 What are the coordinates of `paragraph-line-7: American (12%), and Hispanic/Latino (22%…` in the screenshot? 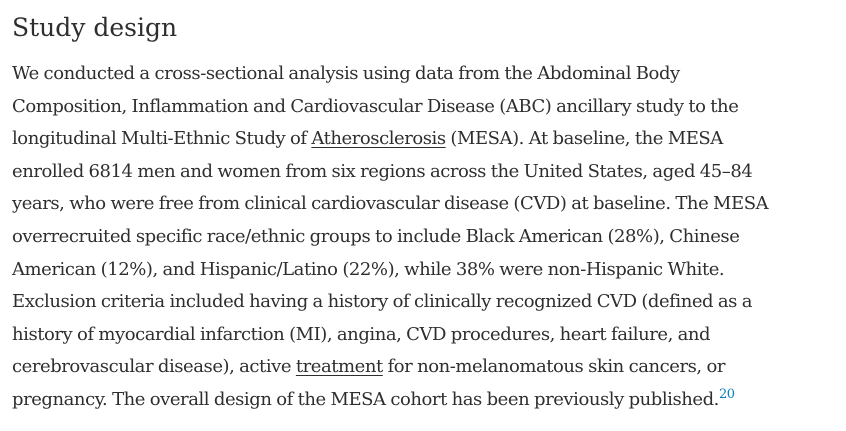 It's located at (368, 269).